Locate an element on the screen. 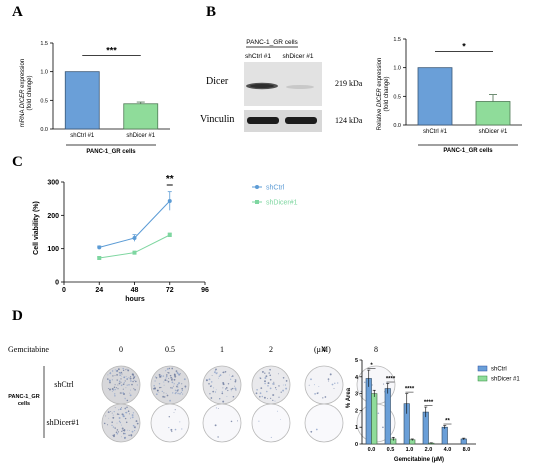 The width and height of the screenshot is (550, 471). colony-dose-label: 0.5 is located at coordinates (170, 349).